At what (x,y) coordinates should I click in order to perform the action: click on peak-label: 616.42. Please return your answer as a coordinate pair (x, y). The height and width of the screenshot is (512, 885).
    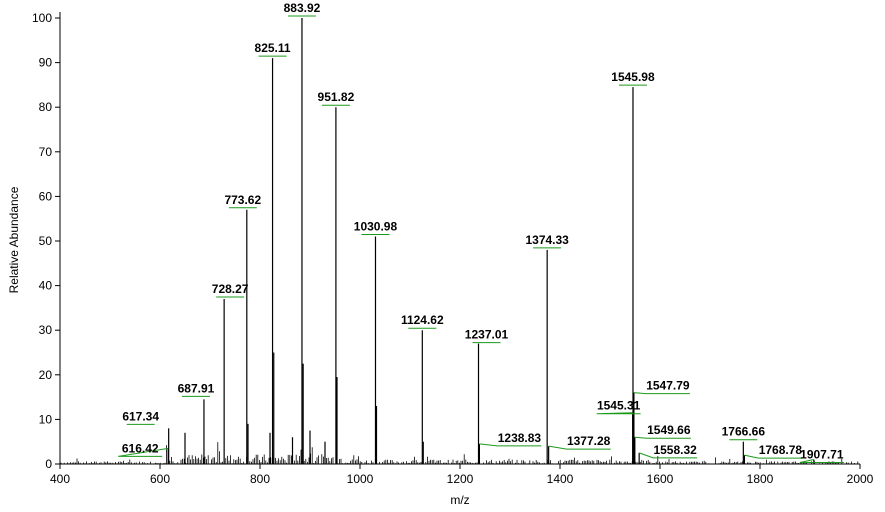
    Looking at the image, I should click on (140, 448).